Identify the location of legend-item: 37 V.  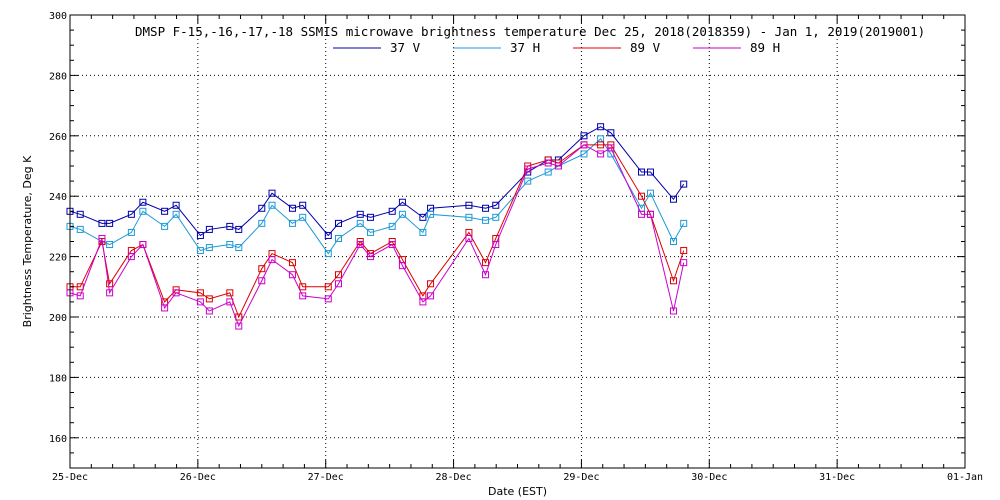
(377, 47).